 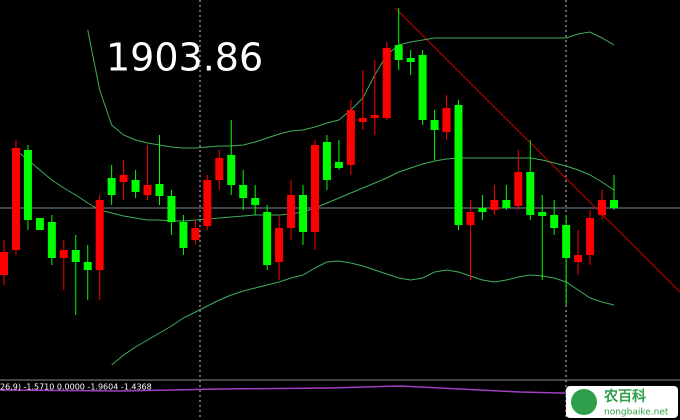 I want to click on watermark-url: nongbaike.net, so click(x=636, y=413).